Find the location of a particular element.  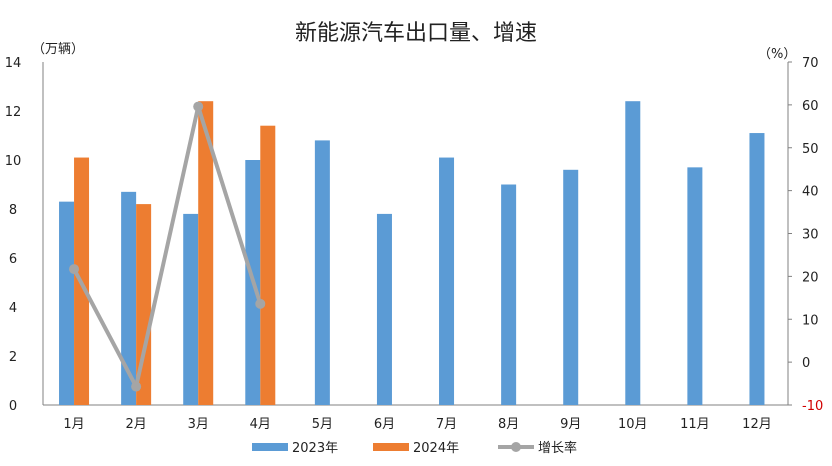

left-tick-label: 6 is located at coordinates (13, 259).